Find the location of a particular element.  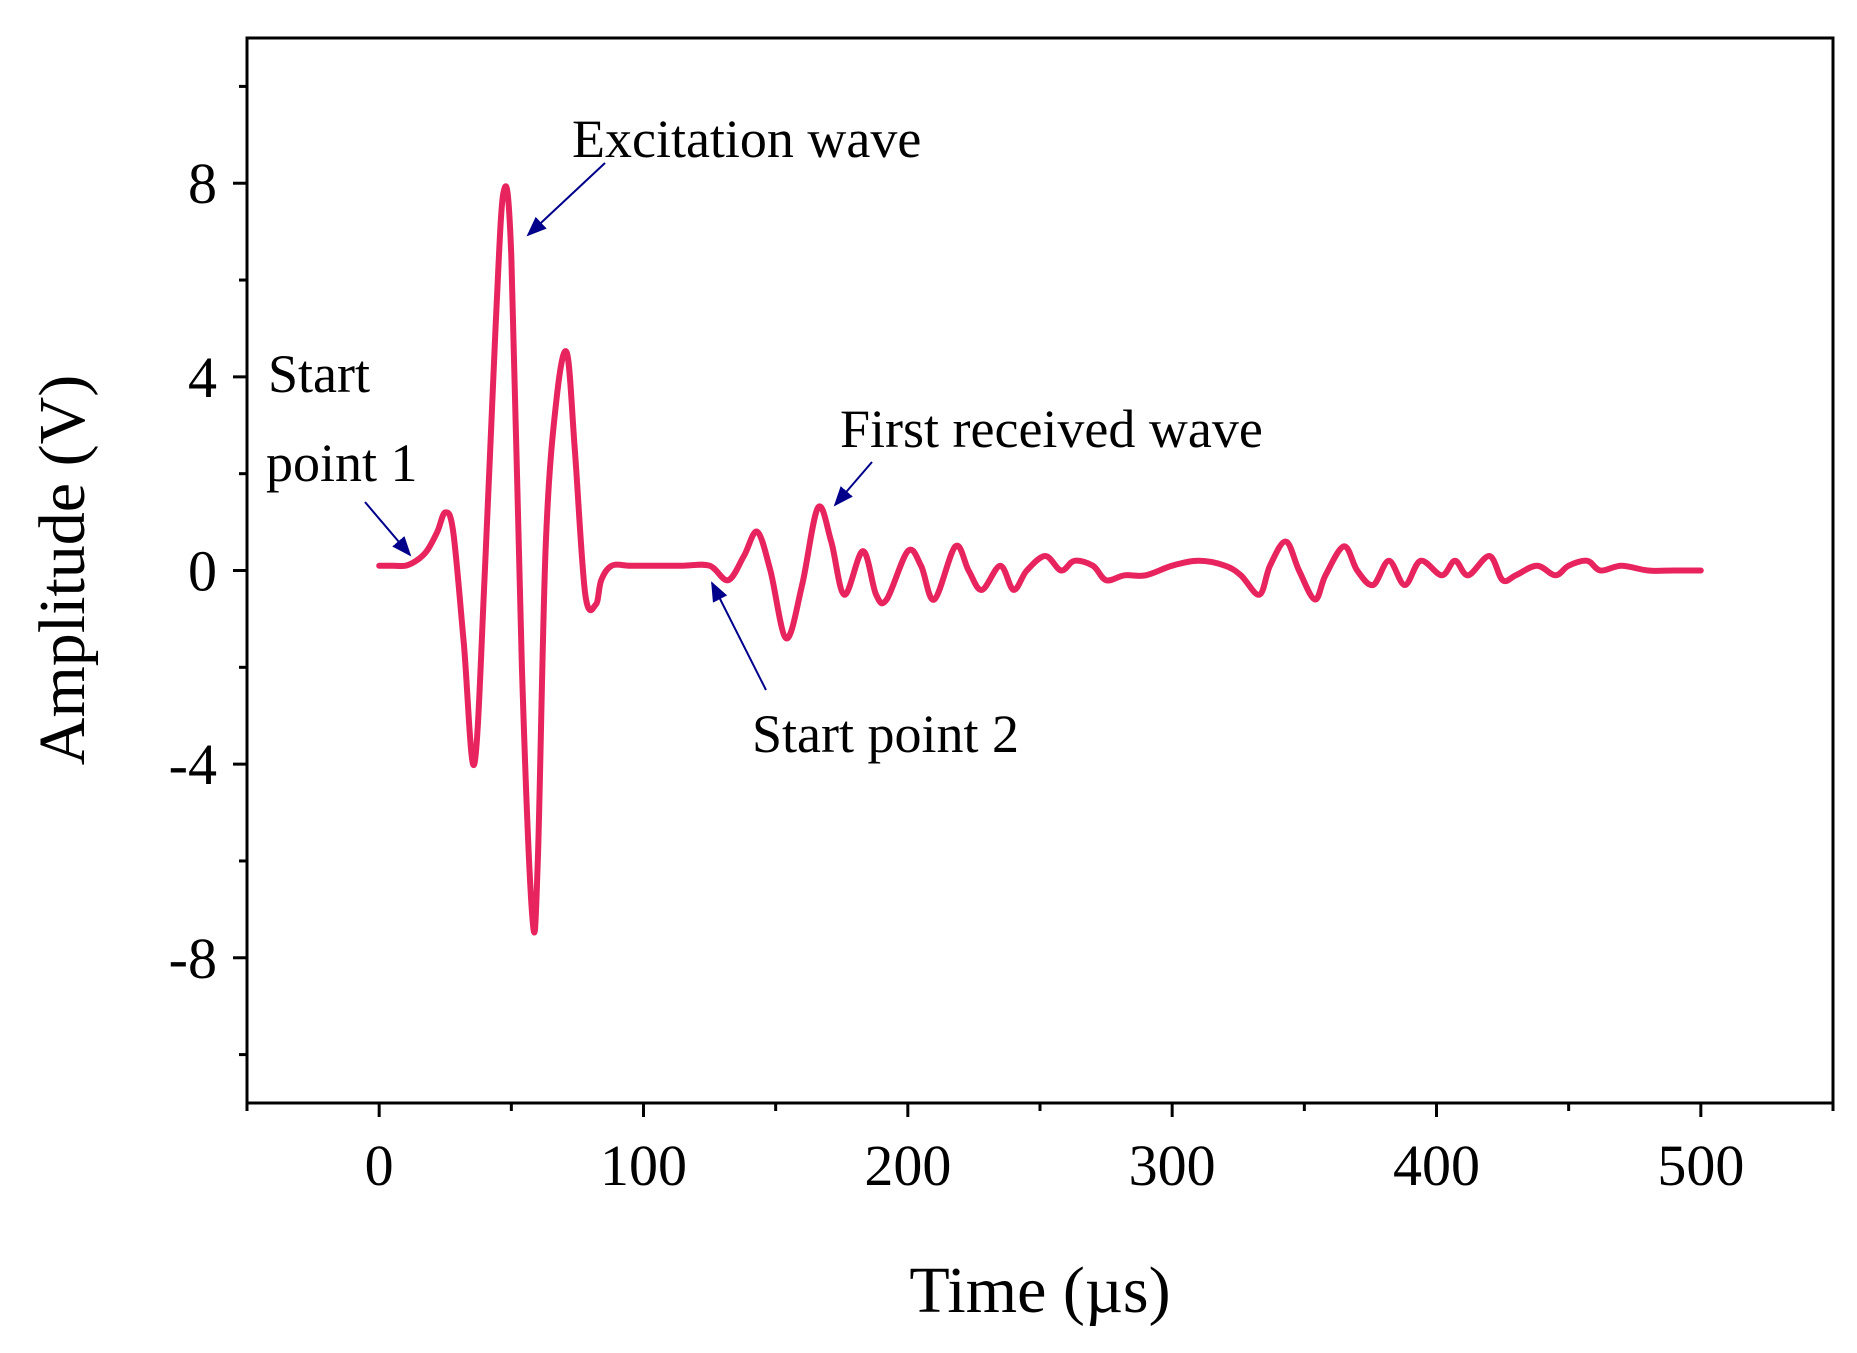

y-tick-label: 8 is located at coordinates (202, 183).